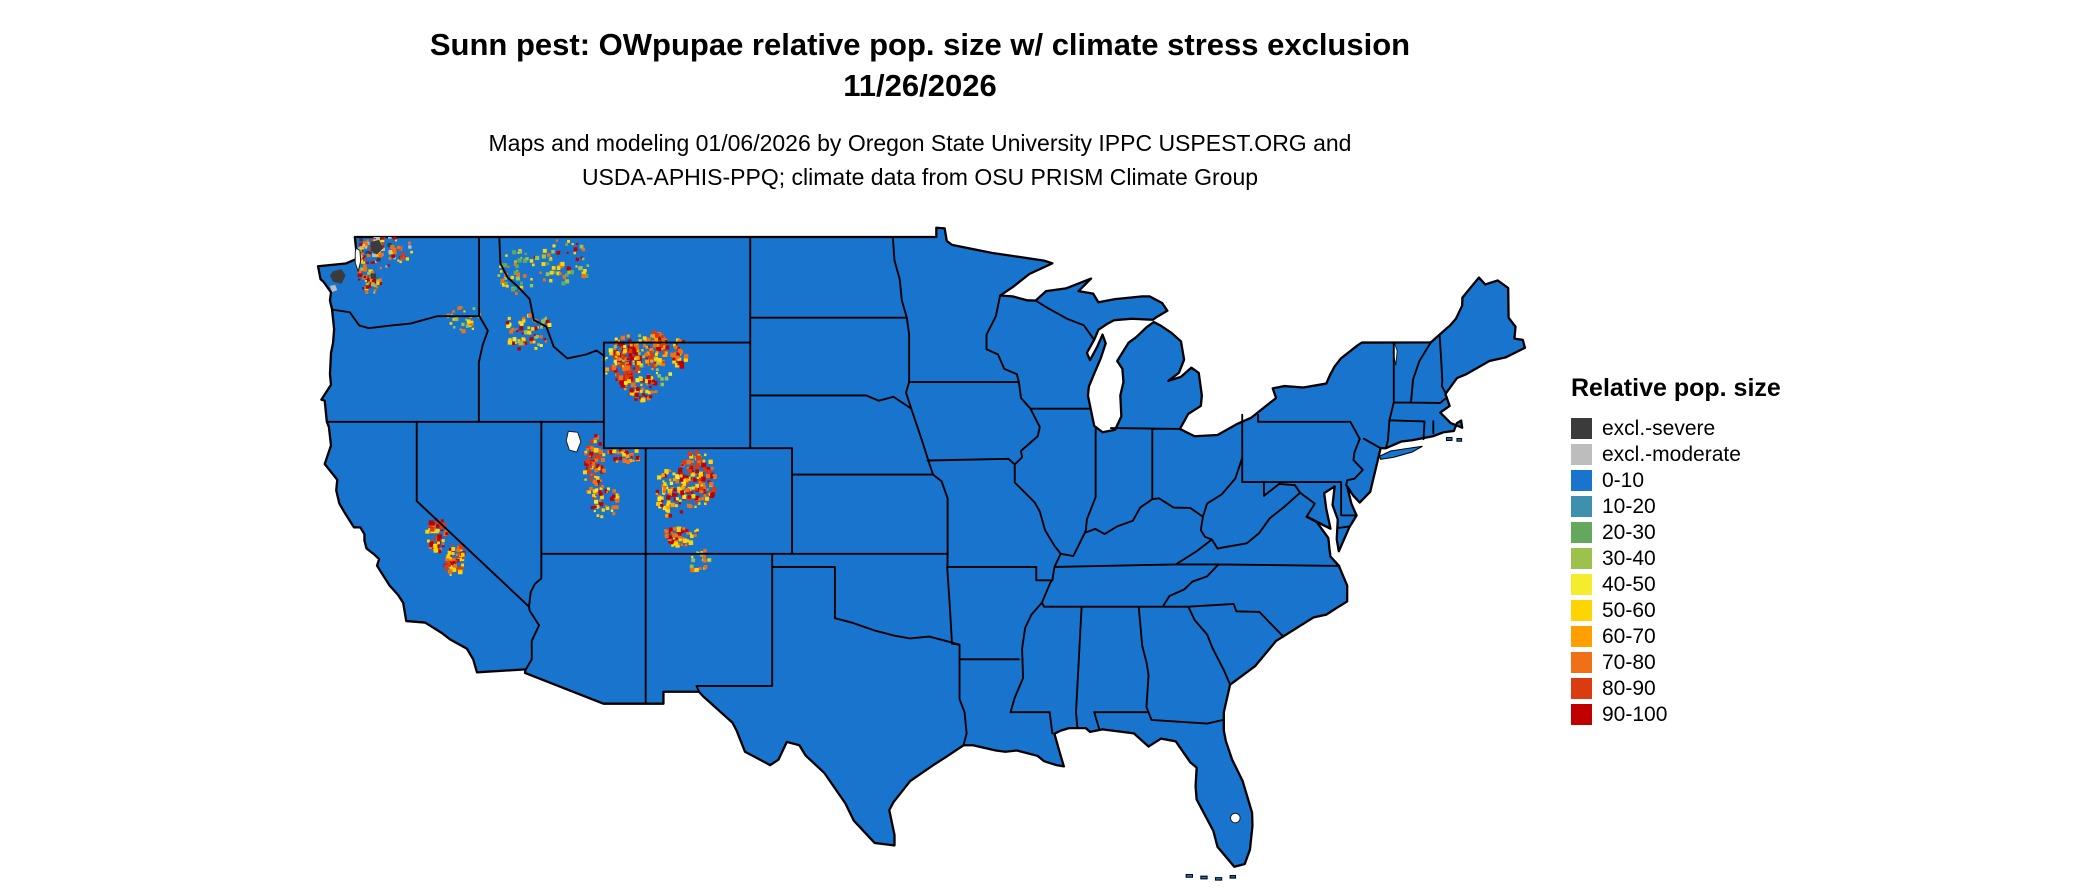  Describe the element at coordinates (1629, 610) in the screenshot. I see `legend-label: 50-60` at that location.